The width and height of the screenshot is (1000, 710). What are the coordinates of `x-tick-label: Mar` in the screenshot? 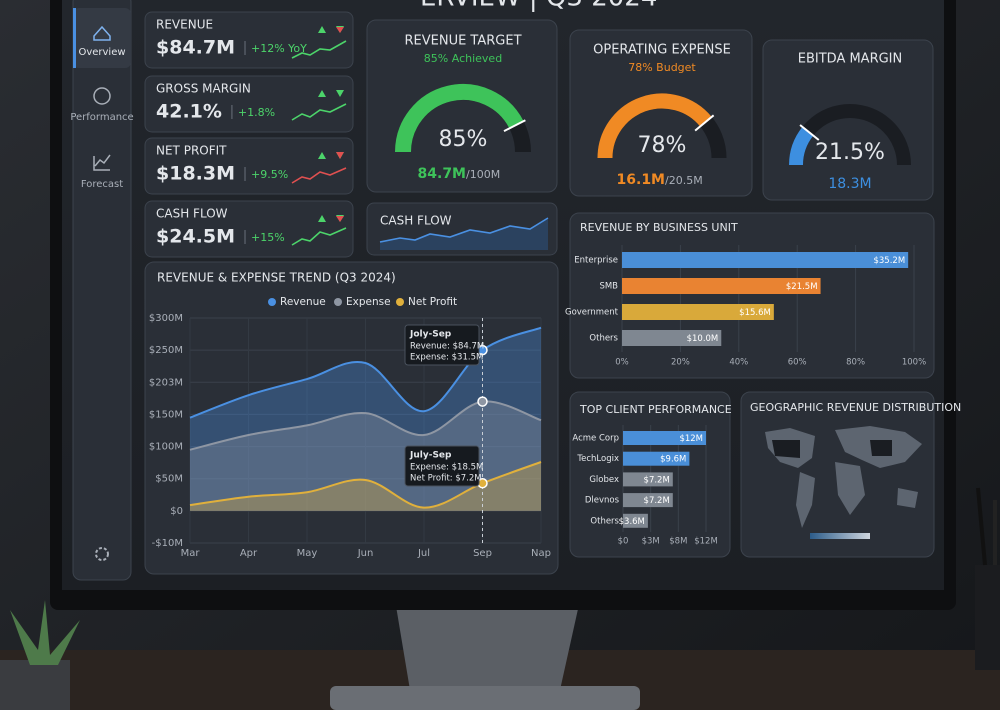 It's located at (191, 553).